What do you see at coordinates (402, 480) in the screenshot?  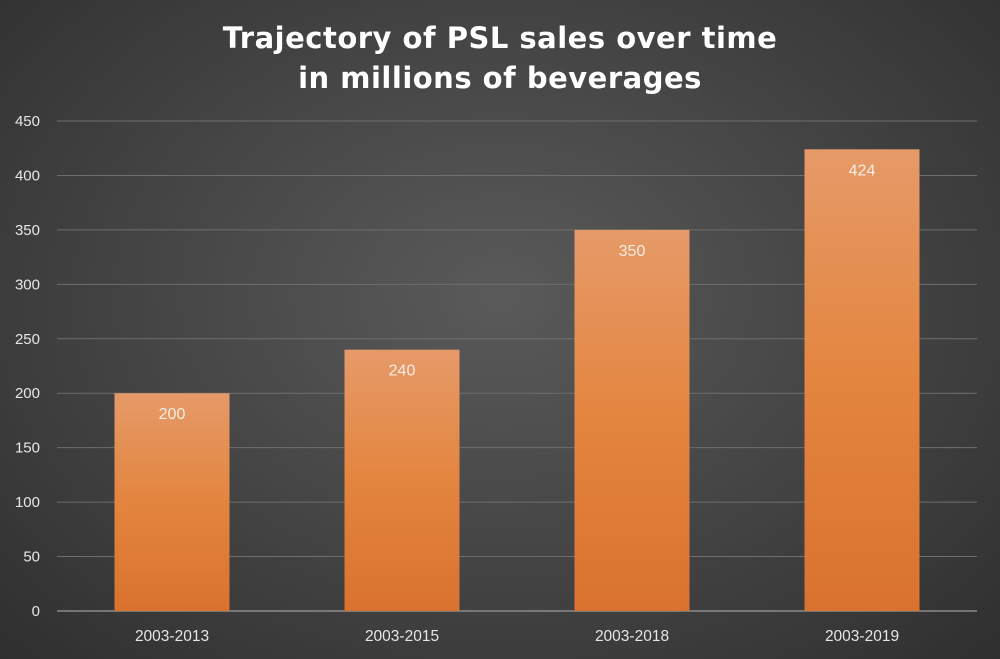 I see `bar-2003-2015` at bounding box center [402, 480].